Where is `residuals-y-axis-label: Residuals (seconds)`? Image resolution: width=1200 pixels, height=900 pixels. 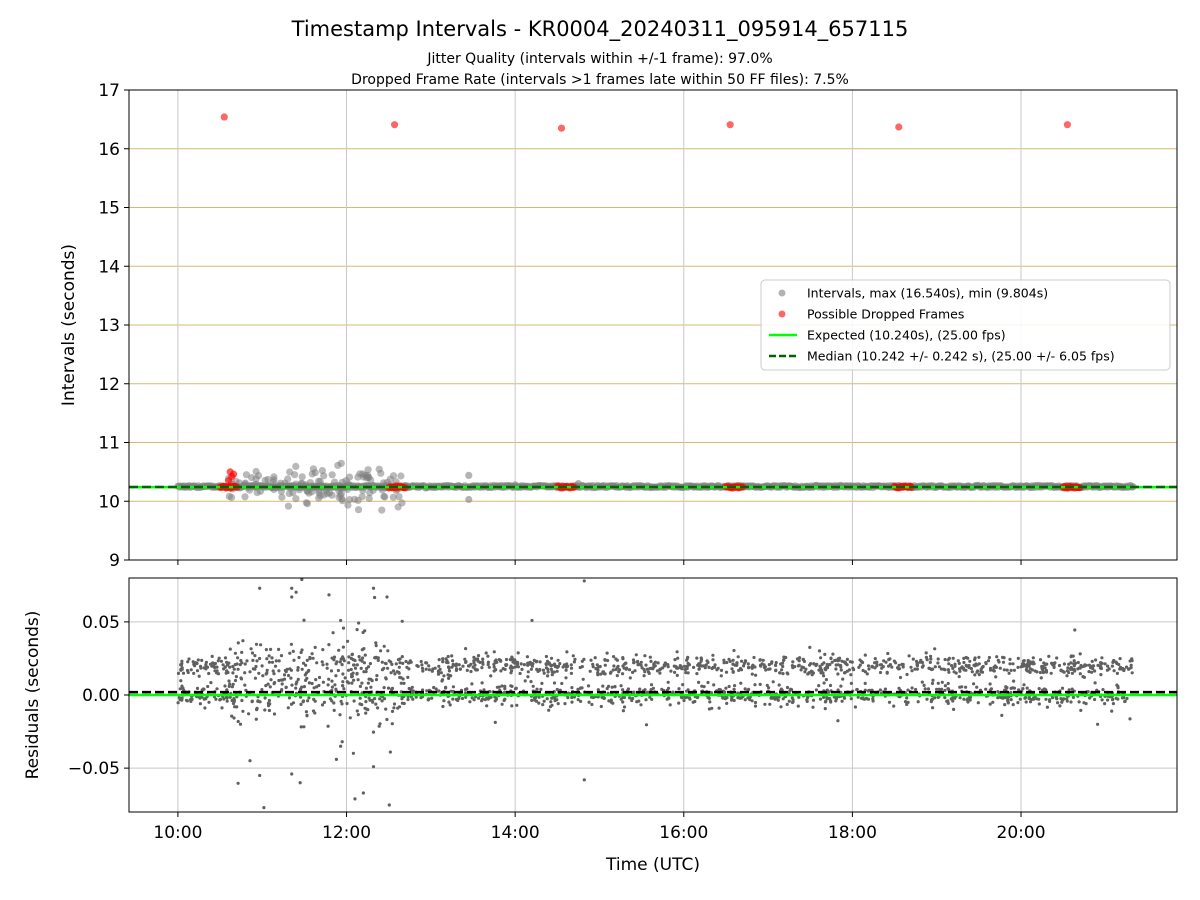
residuals-y-axis-label: Residuals (seconds) is located at coordinates (33, 695).